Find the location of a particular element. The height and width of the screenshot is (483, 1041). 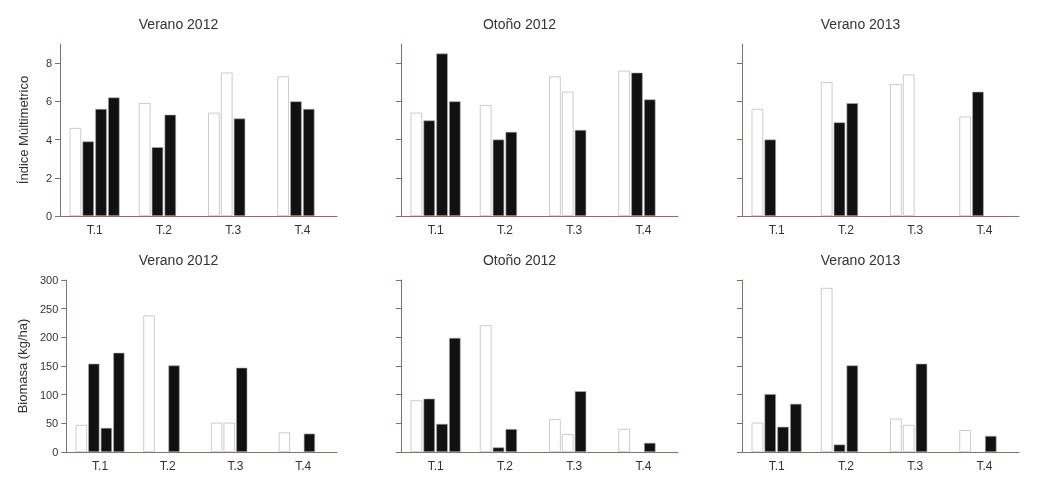

y-tick-label: 250 is located at coordinates (49, 308).